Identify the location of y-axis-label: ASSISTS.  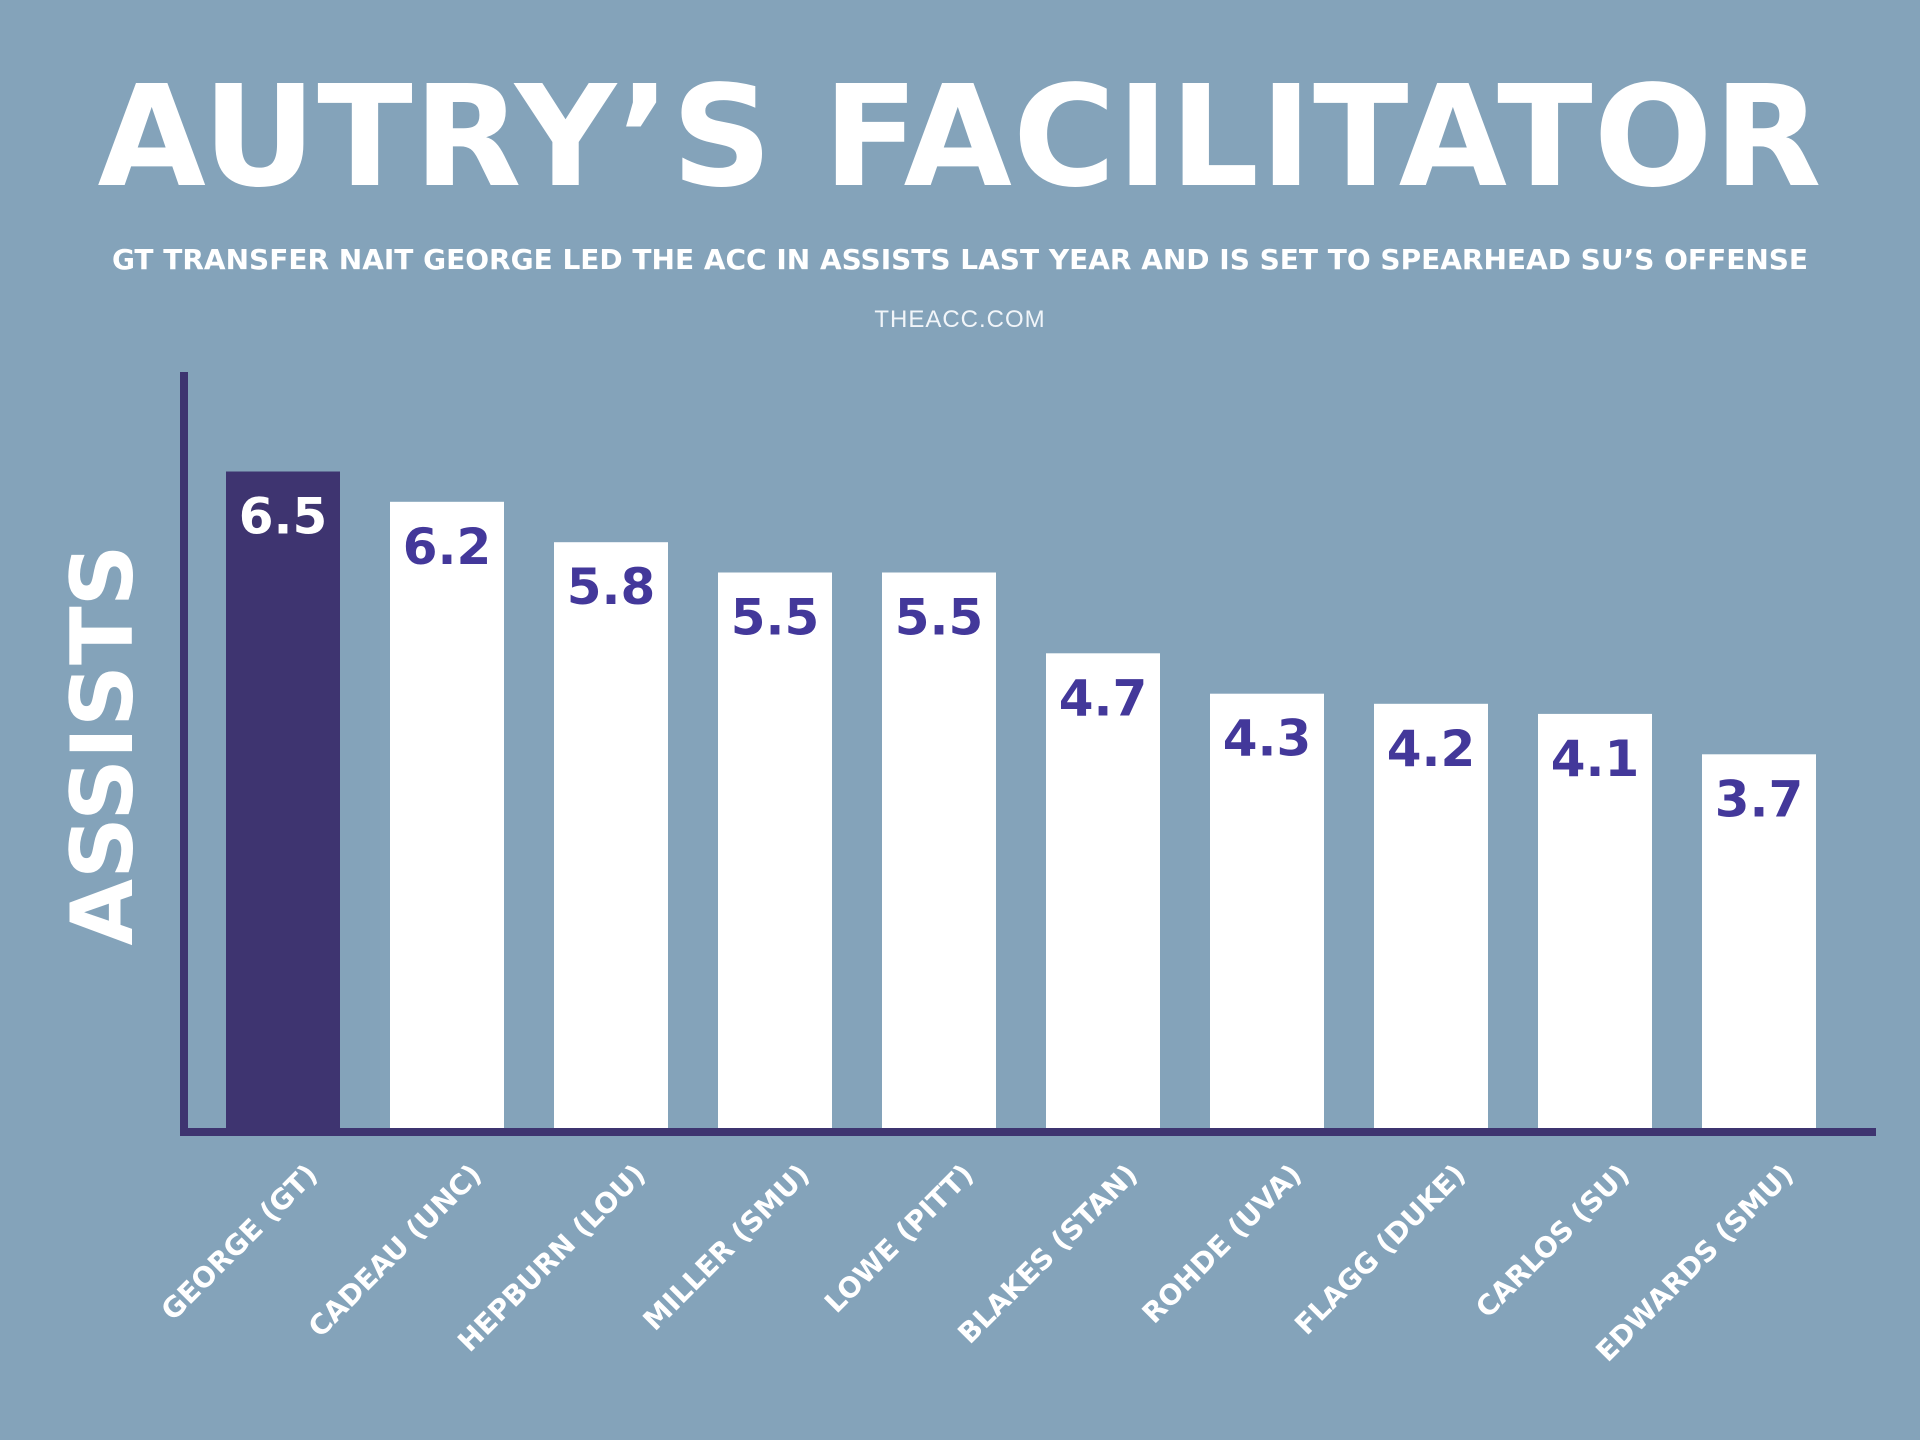
(103, 744).